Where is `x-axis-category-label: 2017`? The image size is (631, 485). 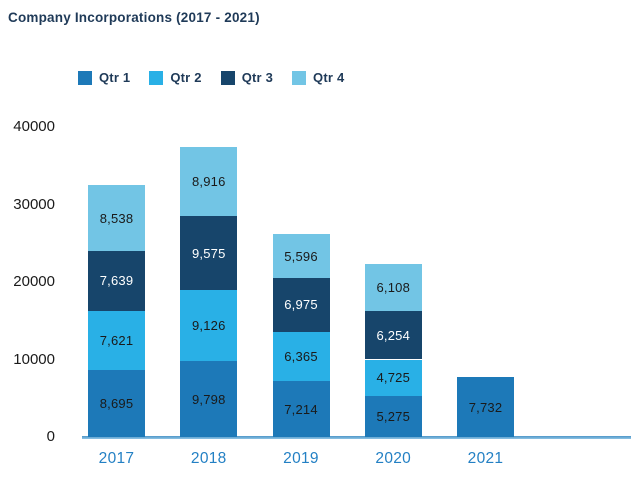 x-axis-category-label: 2017 is located at coordinates (116, 458).